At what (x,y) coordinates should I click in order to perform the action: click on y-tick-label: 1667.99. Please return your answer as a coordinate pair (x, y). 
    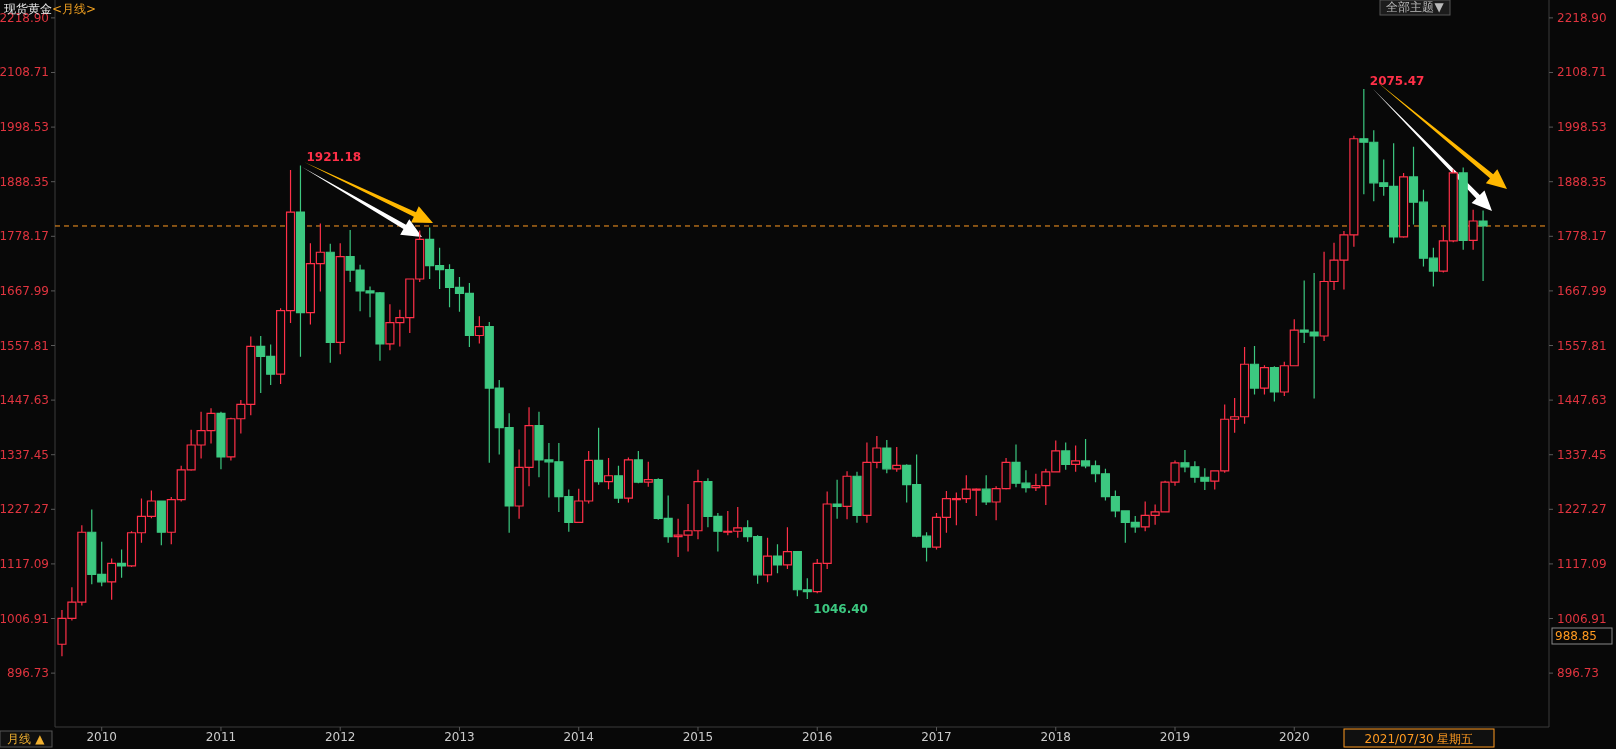
    Looking at the image, I should click on (24, 290).